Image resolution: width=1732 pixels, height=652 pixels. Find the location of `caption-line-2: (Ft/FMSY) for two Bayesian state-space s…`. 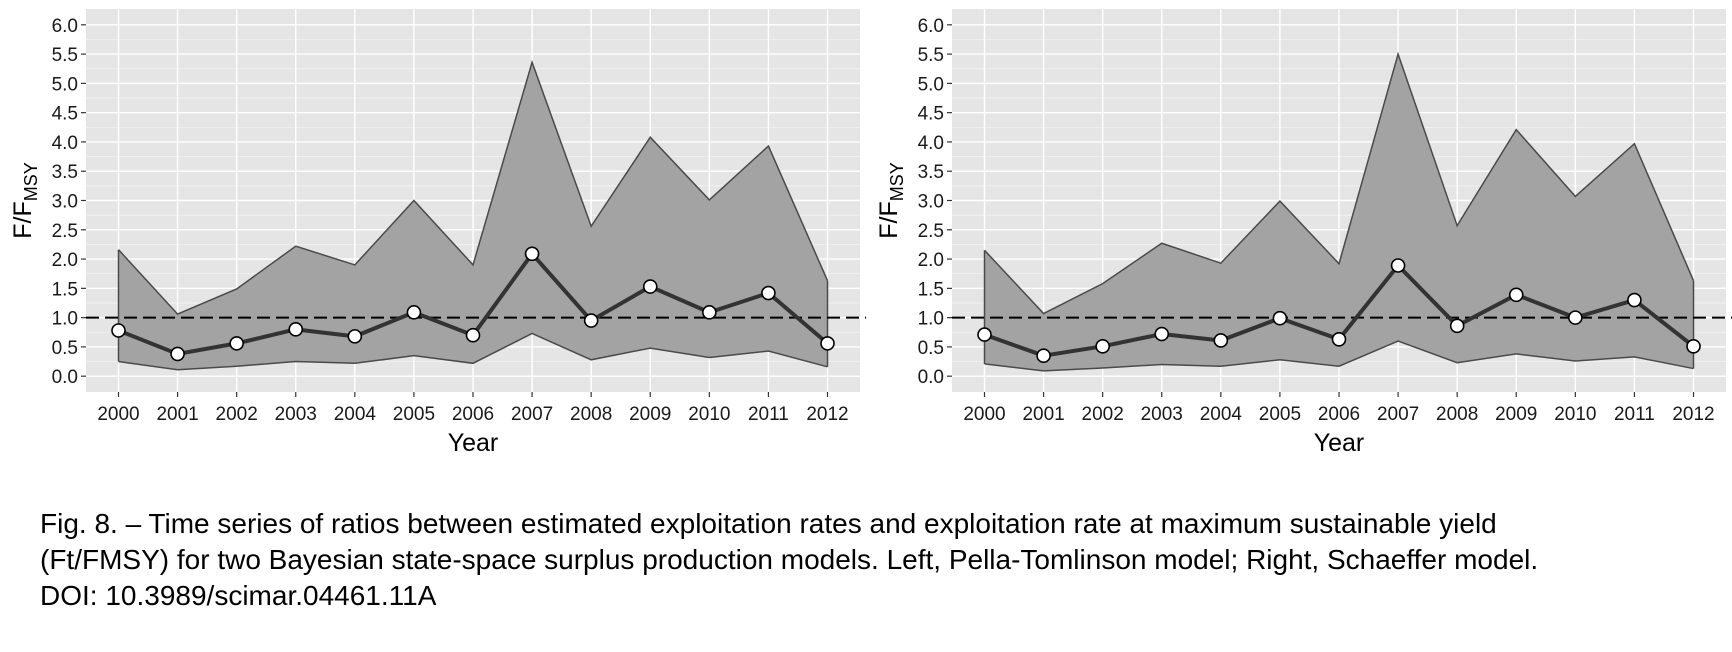

caption-line-2: (Ft/FMSY) for two Bayesian state-space s… is located at coordinates (789, 559).